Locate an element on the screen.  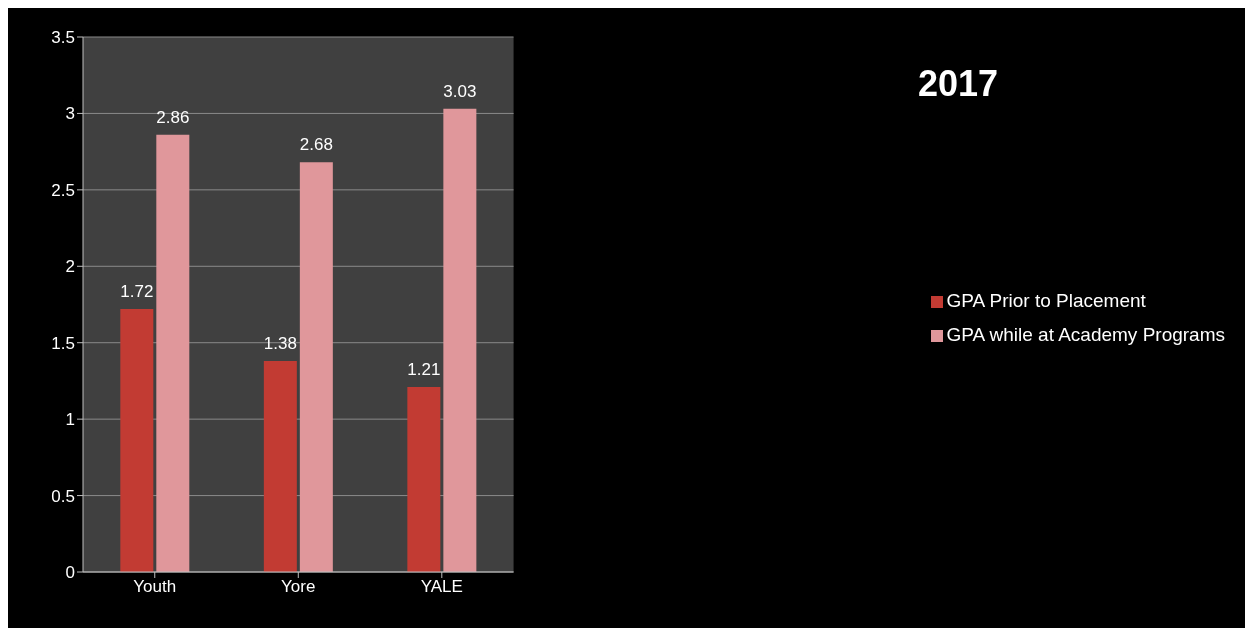
y-tick-label: 3 is located at coordinates (70, 114).